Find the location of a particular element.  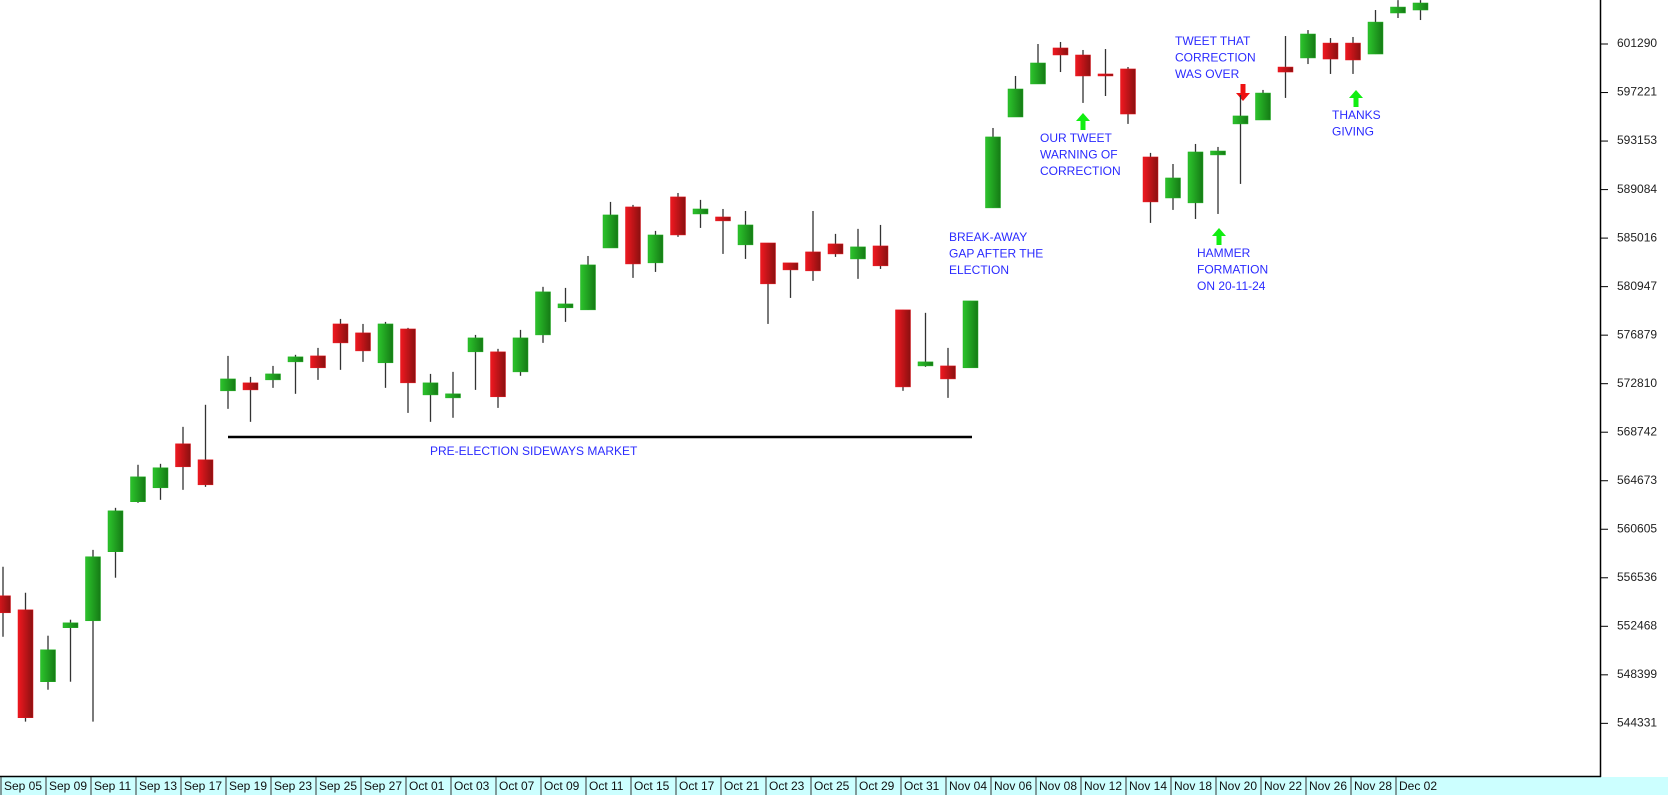

x-tick-label: Oct 17 is located at coordinates (697, 786).